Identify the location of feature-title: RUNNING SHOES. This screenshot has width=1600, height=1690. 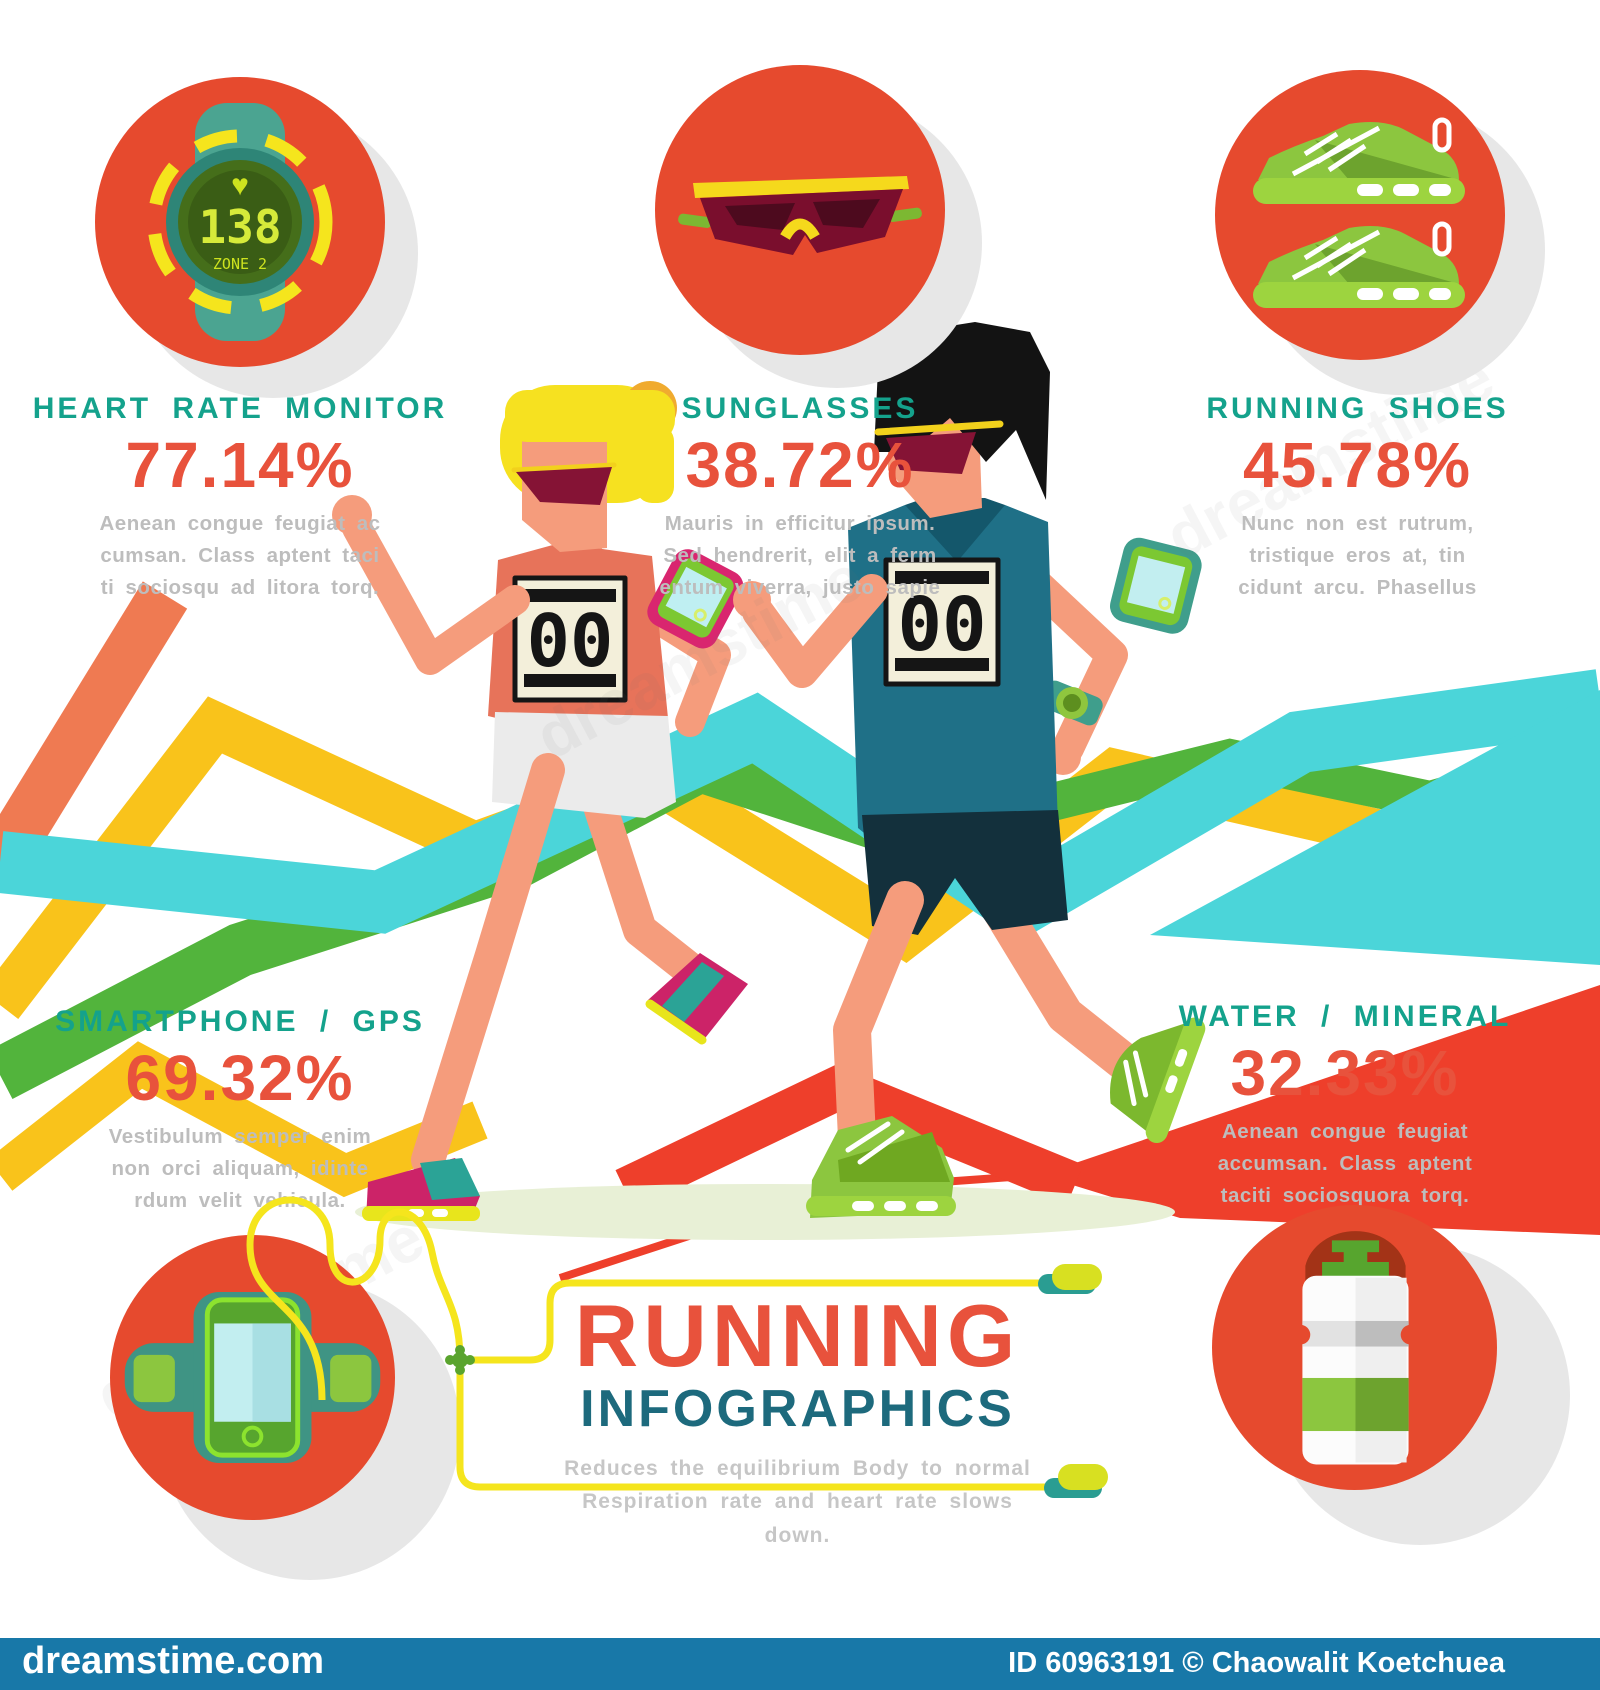
(1357, 408).